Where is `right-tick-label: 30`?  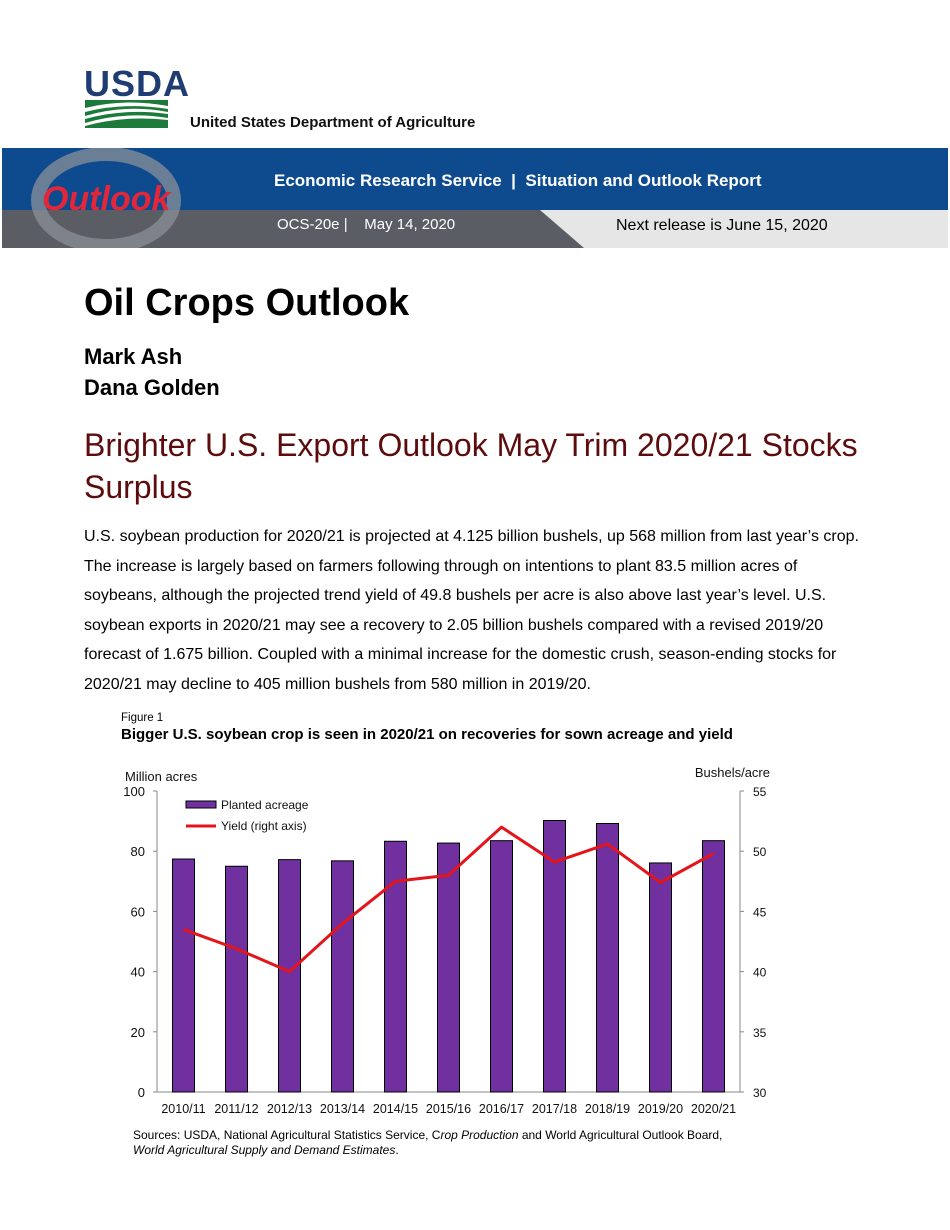
right-tick-label: 30 is located at coordinates (760, 1093).